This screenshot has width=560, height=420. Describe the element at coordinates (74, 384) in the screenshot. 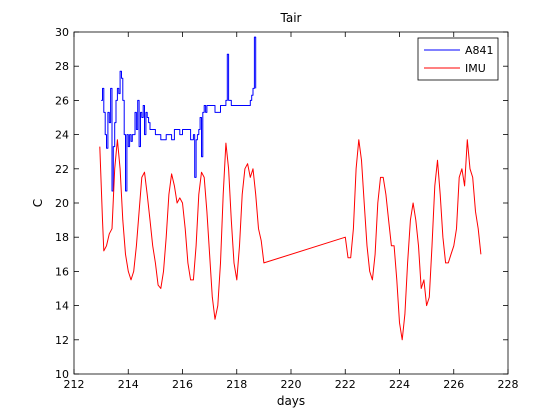

I see `x-tick-label: 212` at that location.